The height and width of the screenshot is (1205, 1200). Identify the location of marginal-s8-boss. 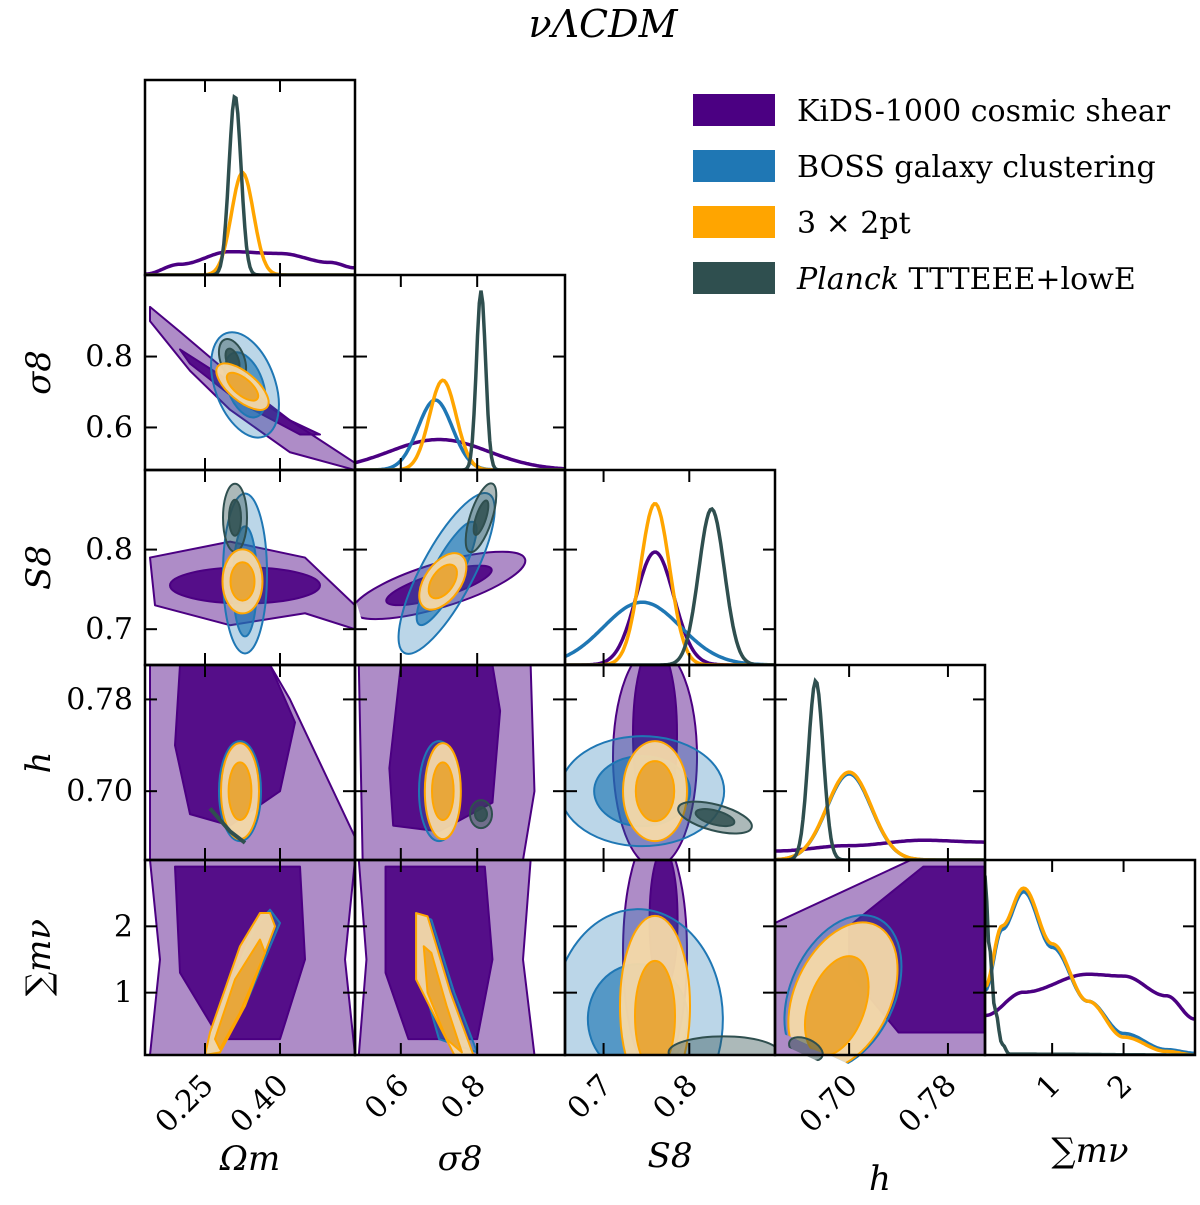
(460, 434).